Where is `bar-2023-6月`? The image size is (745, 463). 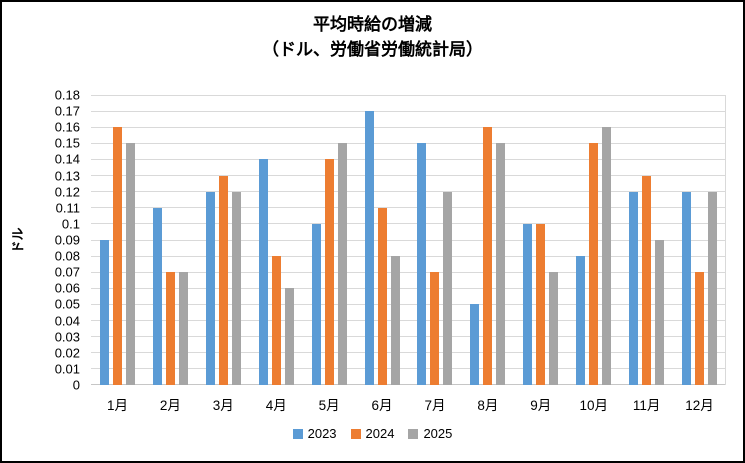
bar-2023-6月 is located at coordinates (369, 248).